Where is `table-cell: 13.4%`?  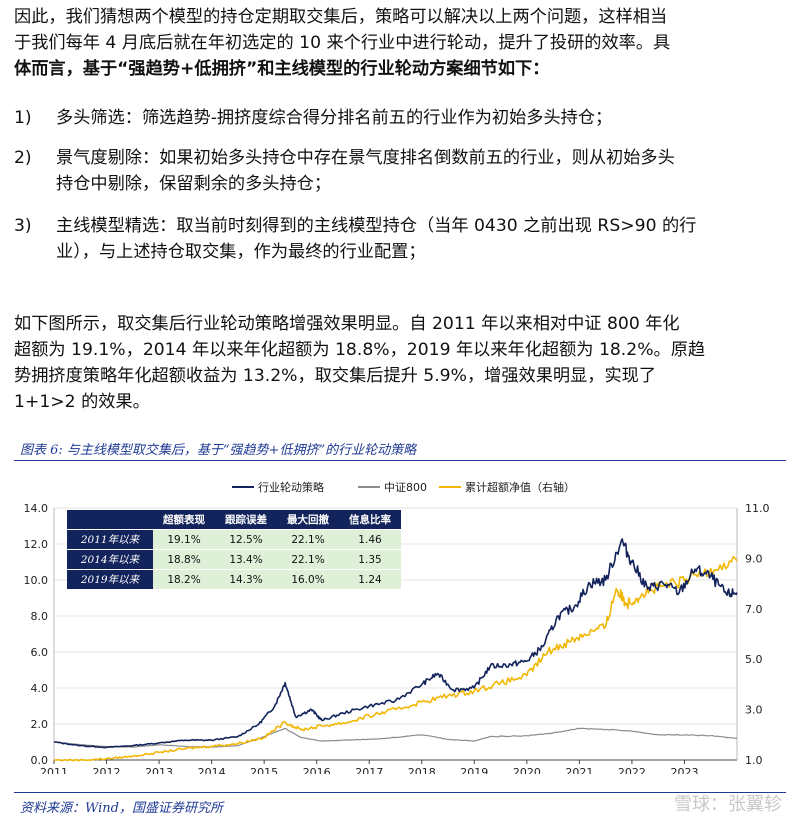 table-cell: 13.4% is located at coordinates (246, 559).